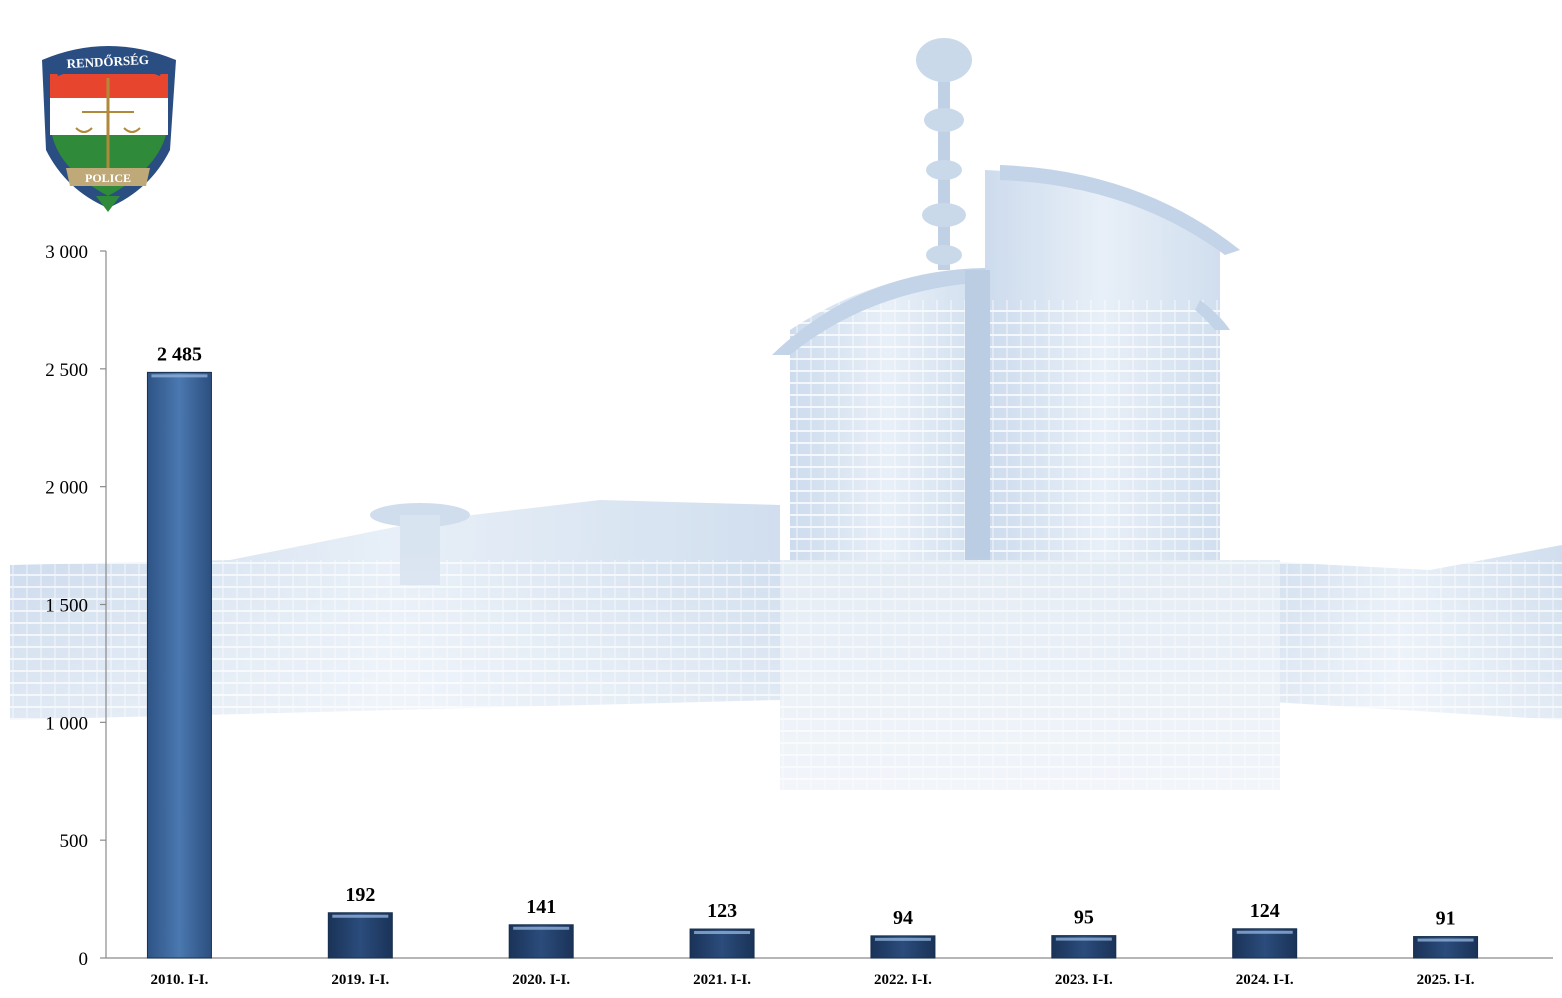  I want to click on x-tick-label: 2022. I-I., so click(903, 980).